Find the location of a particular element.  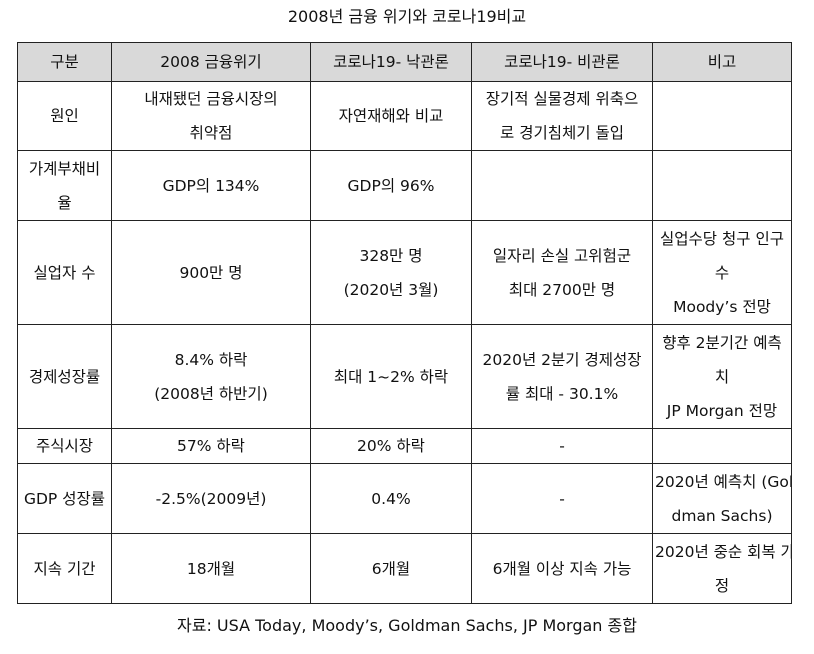

header-covid-optimistic: 코로나19- 낙관론 is located at coordinates (391, 62).